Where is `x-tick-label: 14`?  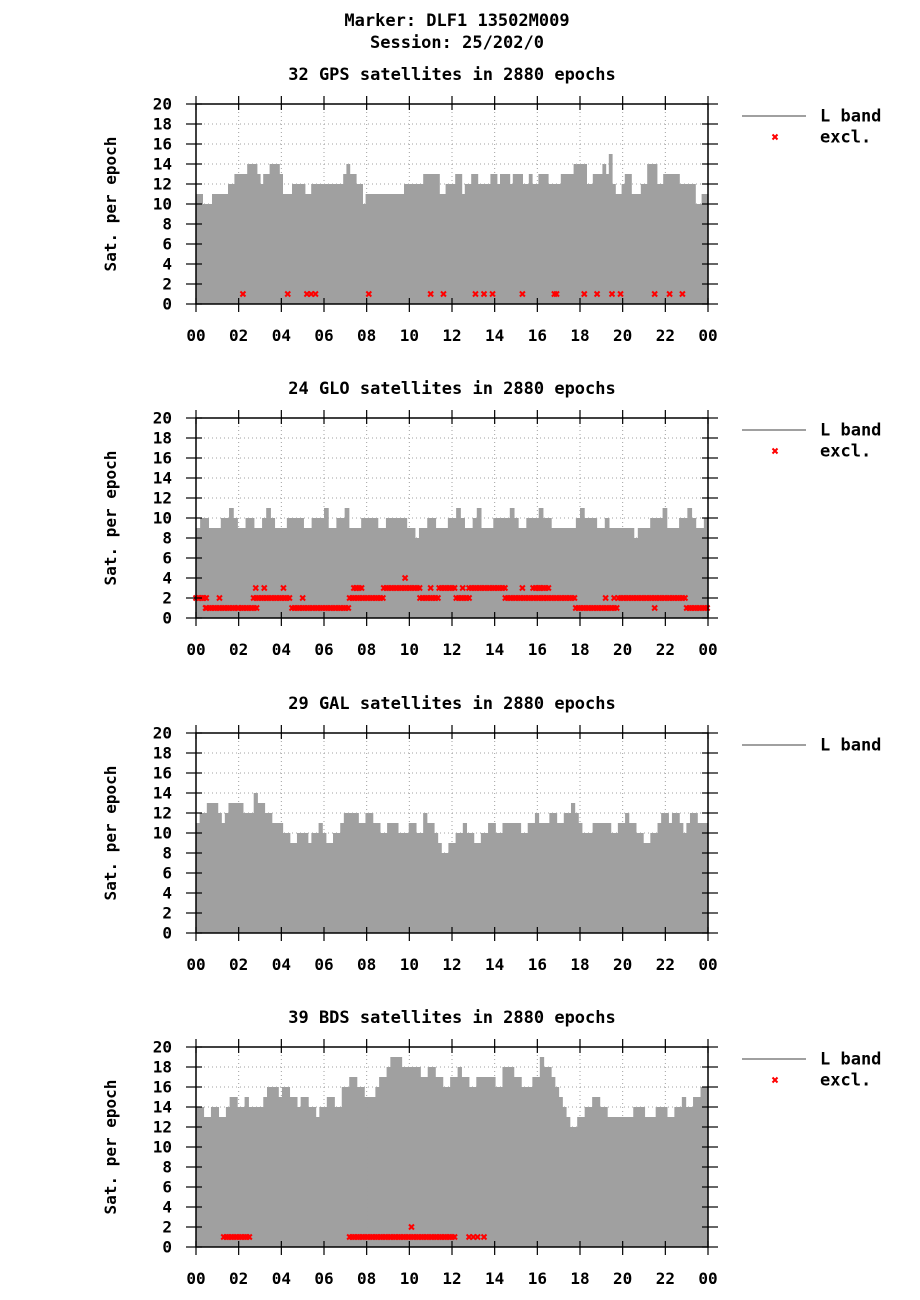 x-tick-label: 14 is located at coordinates (494, 1278).